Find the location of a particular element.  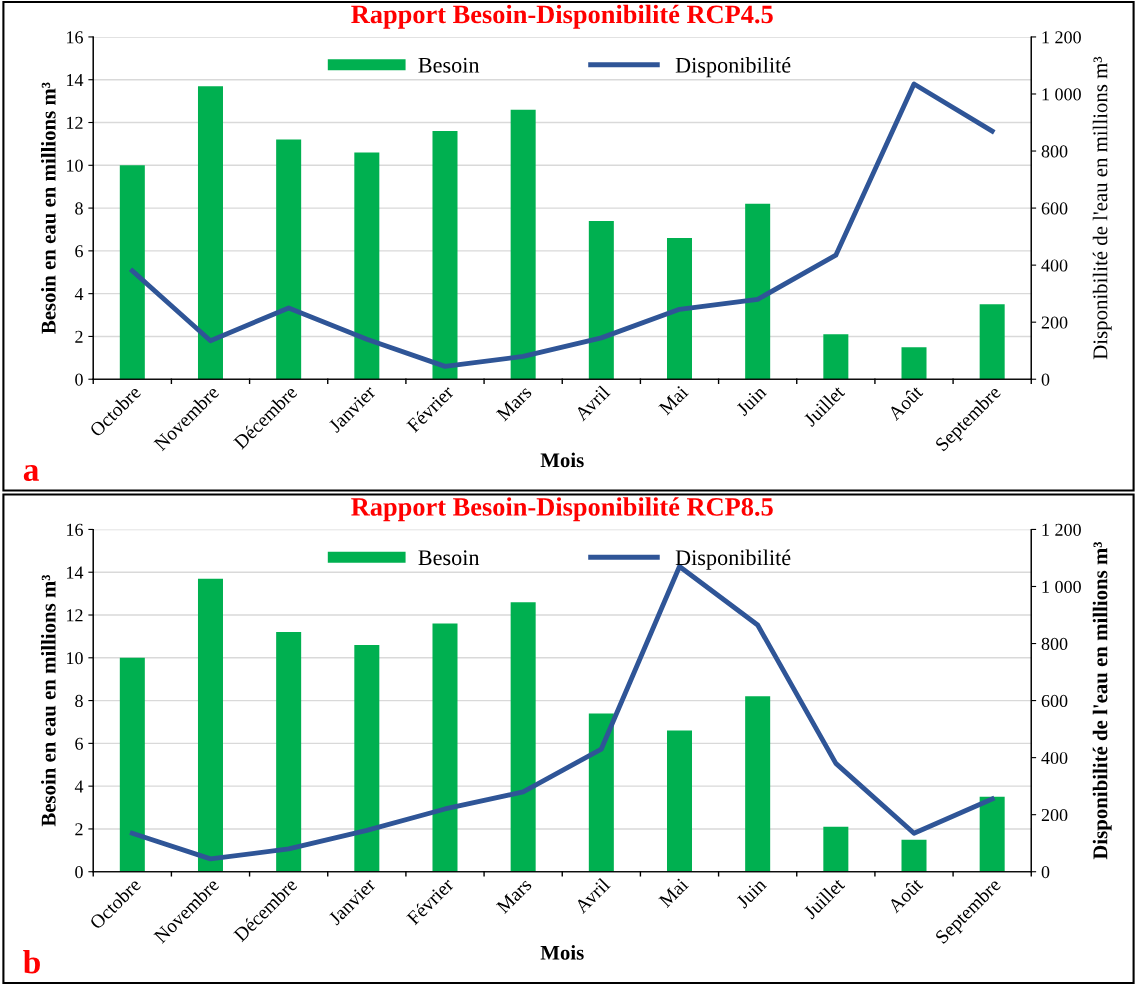

x-tick-label: Août is located at coordinates (905, 403).